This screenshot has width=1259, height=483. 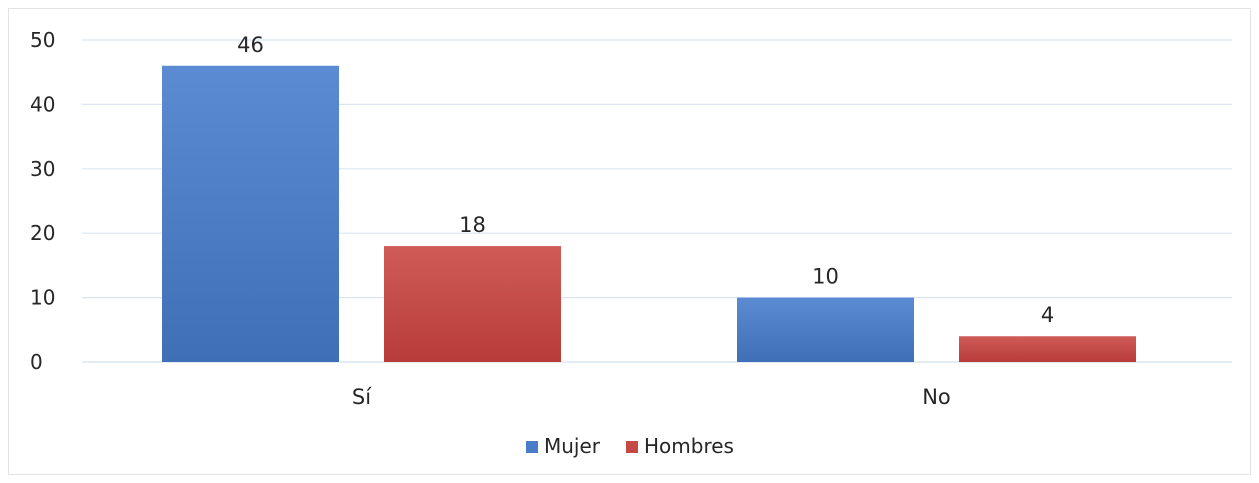 What do you see at coordinates (472, 225) in the screenshot?
I see `data-label: 18` at bounding box center [472, 225].